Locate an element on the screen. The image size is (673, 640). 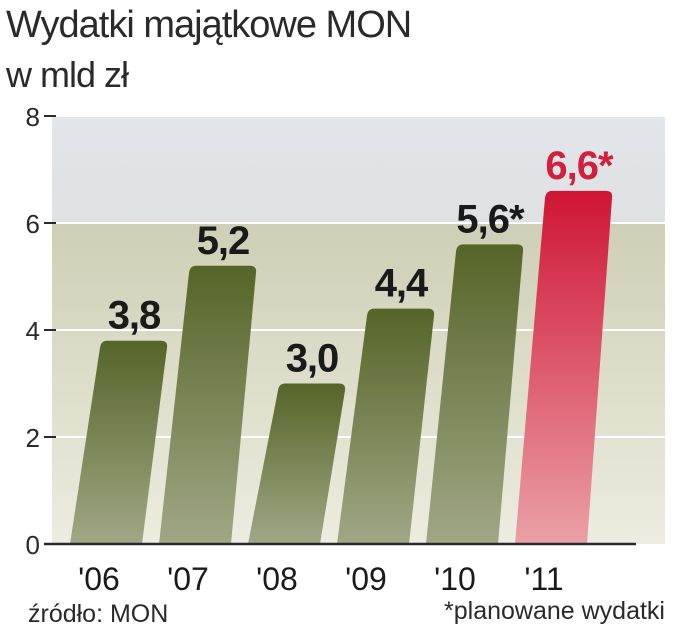
x-tick-label: '06 is located at coordinates (99, 579).